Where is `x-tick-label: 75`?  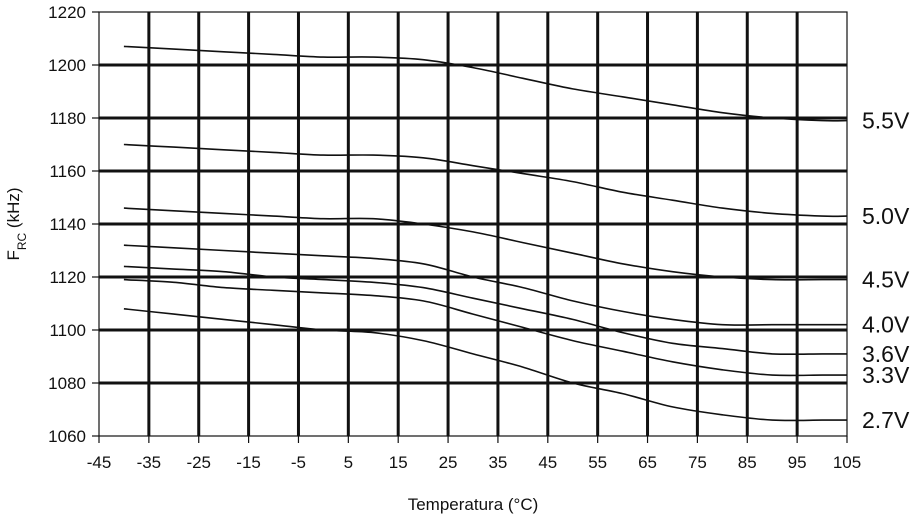
x-tick-label: 75 is located at coordinates (697, 462).